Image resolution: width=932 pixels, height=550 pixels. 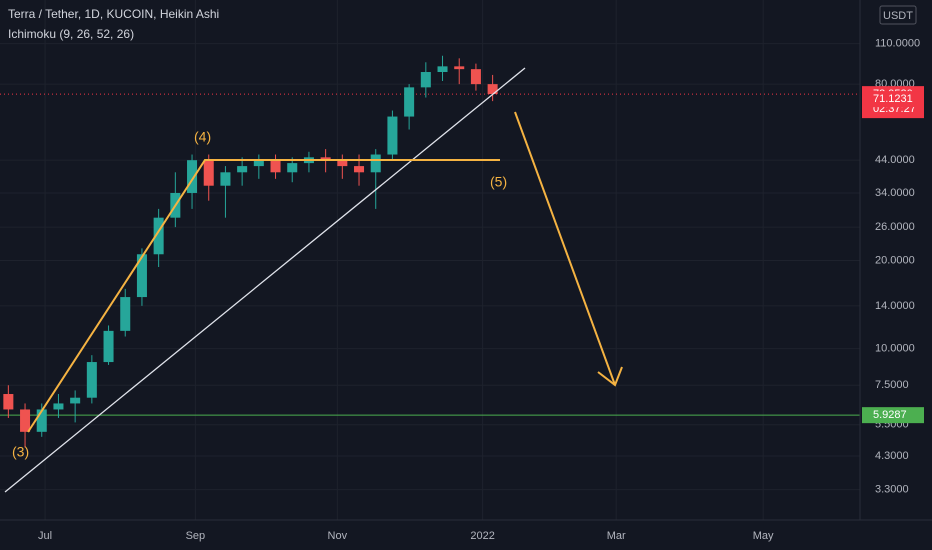 I want to click on y-tick-label: 4.3000, so click(x=892, y=456).